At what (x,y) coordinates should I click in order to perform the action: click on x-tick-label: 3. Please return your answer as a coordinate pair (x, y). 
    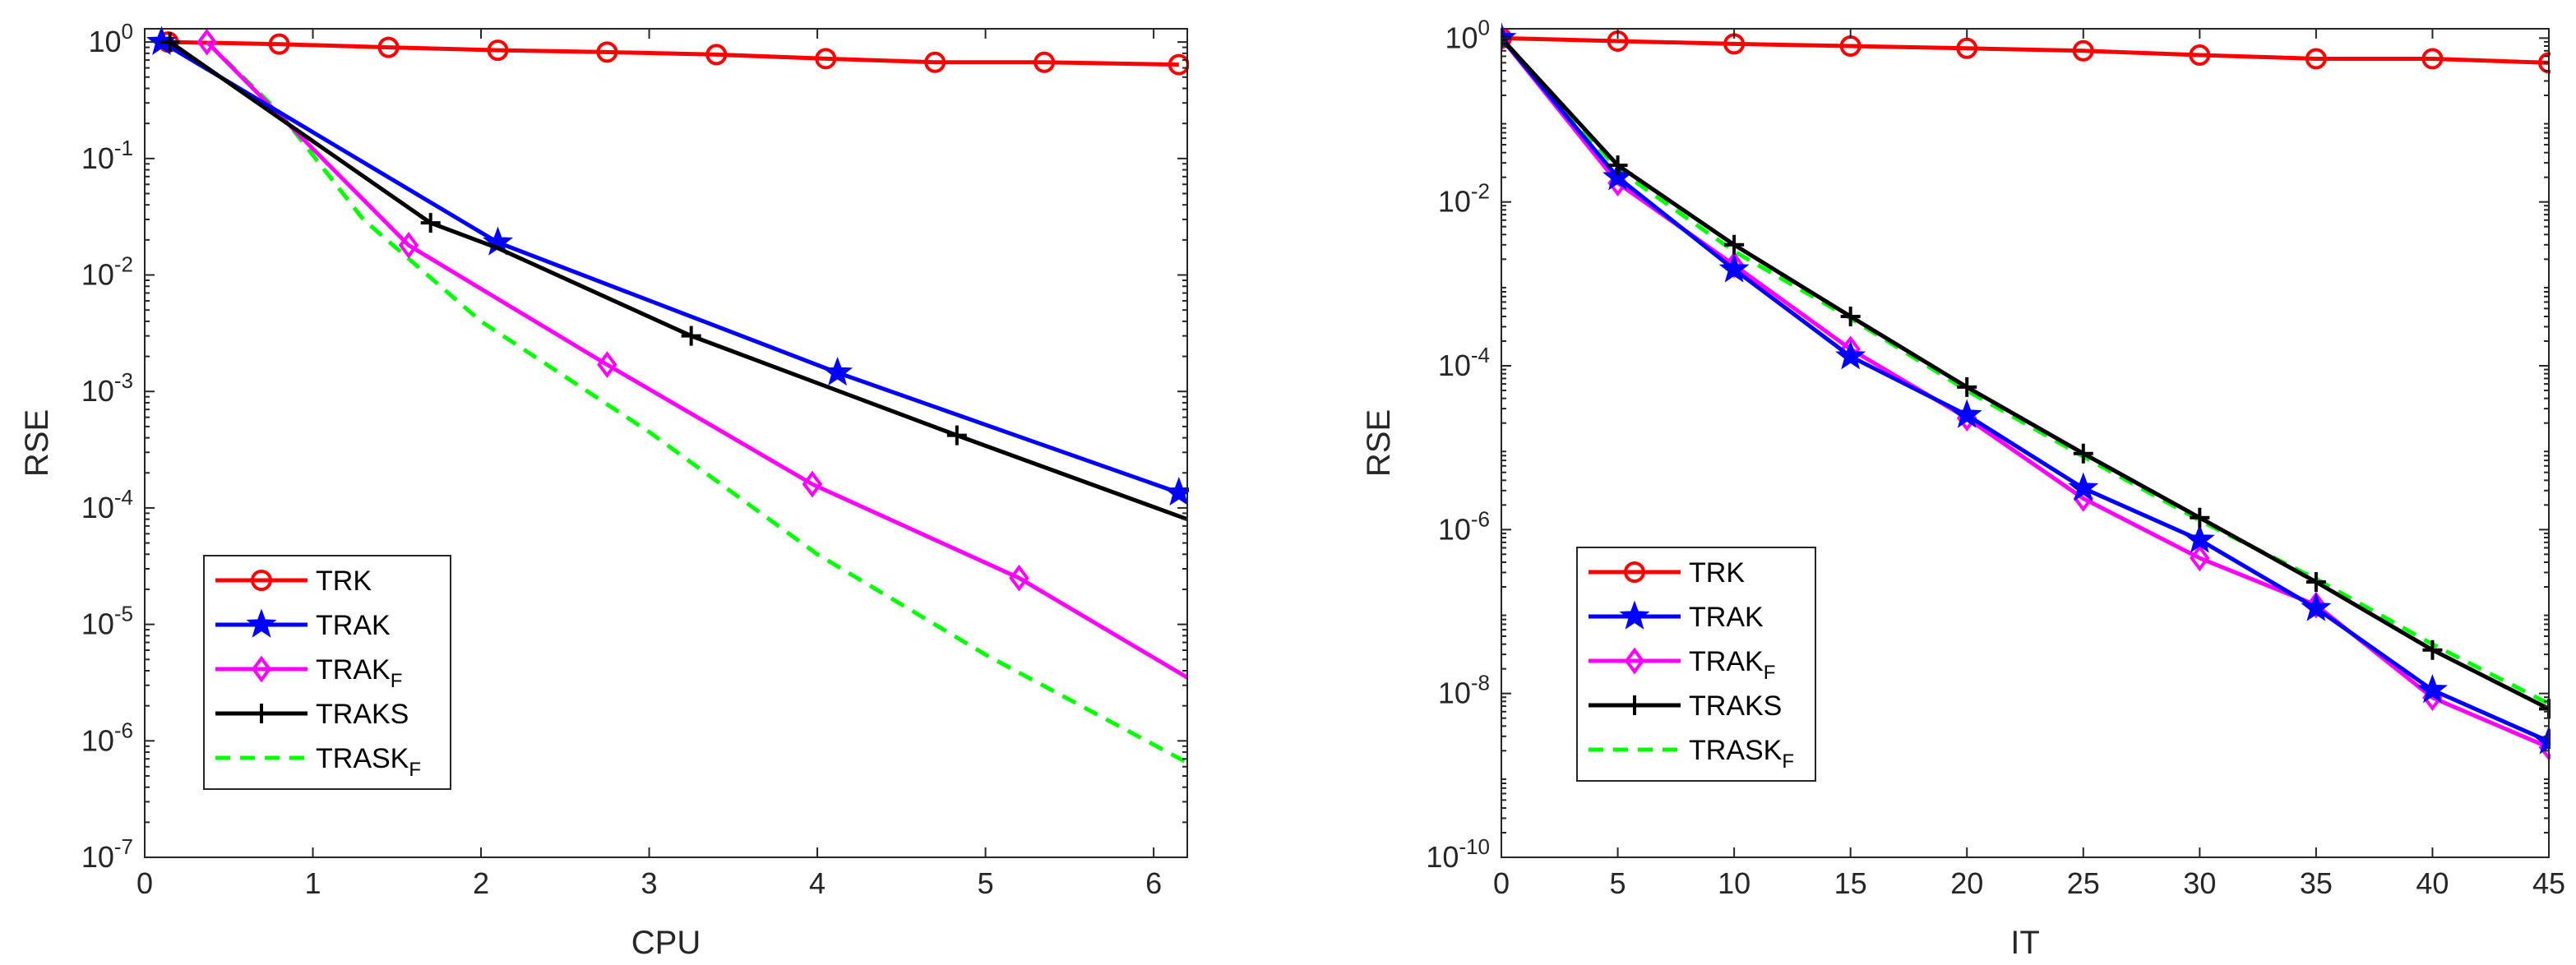
    Looking at the image, I should click on (649, 883).